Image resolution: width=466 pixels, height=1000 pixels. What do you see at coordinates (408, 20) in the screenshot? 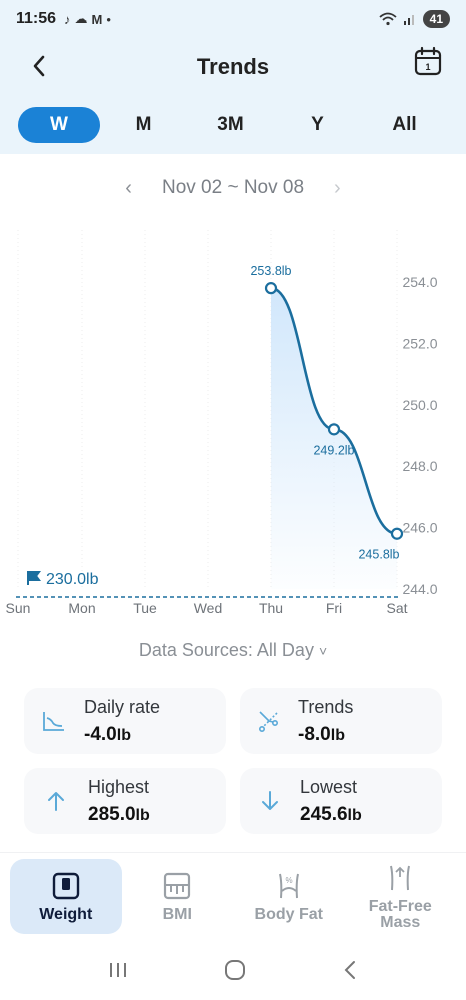
I see `signal-icon` at bounding box center [408, 20].